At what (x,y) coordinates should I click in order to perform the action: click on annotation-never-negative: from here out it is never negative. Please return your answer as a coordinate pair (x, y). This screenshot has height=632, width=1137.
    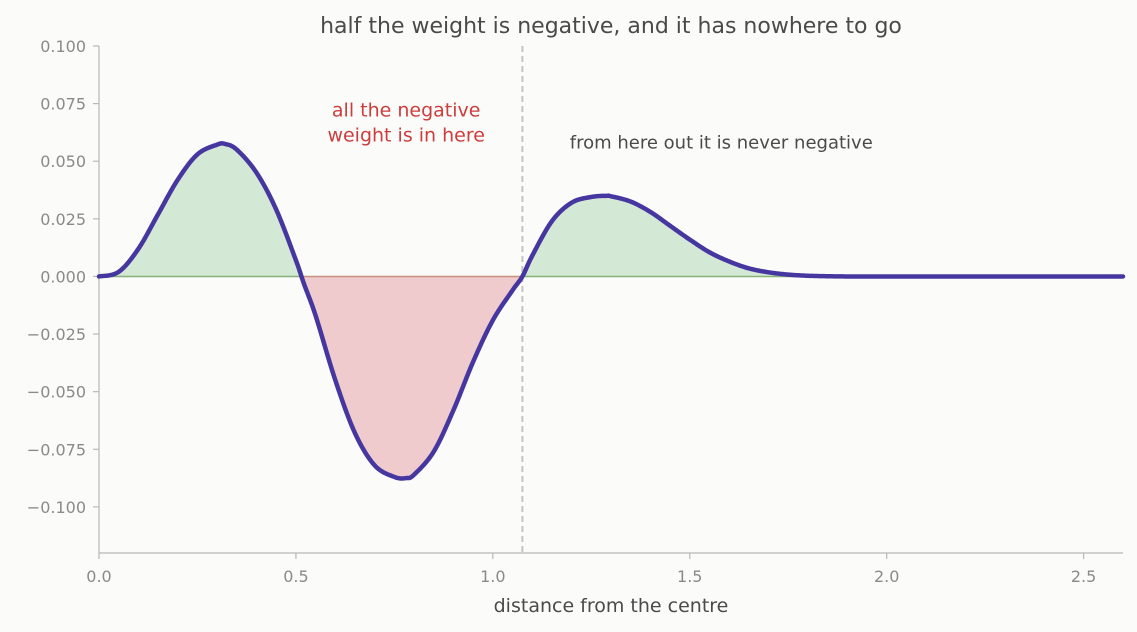
    Looking at the image, I should click on (721, 143).